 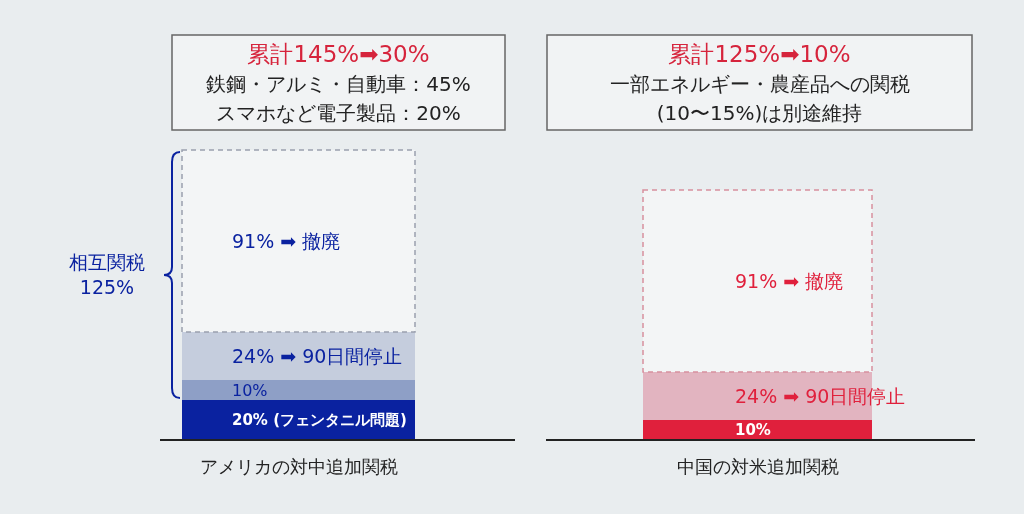 I want to click on text: 相互関税 125%, so click(x=107, y=274).